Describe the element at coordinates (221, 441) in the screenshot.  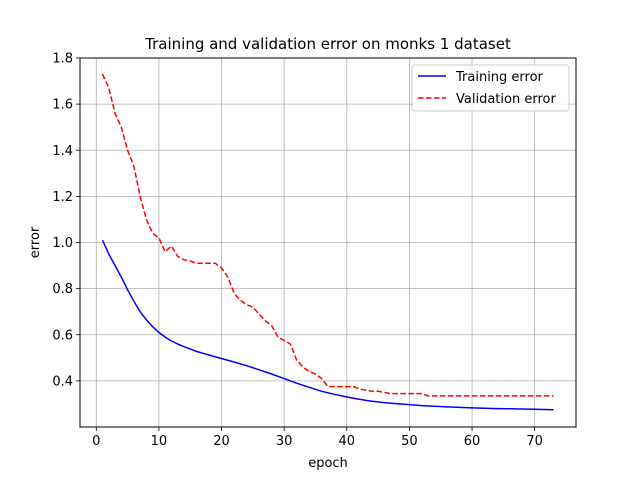
I see `x-tick-label: 20` at that location.